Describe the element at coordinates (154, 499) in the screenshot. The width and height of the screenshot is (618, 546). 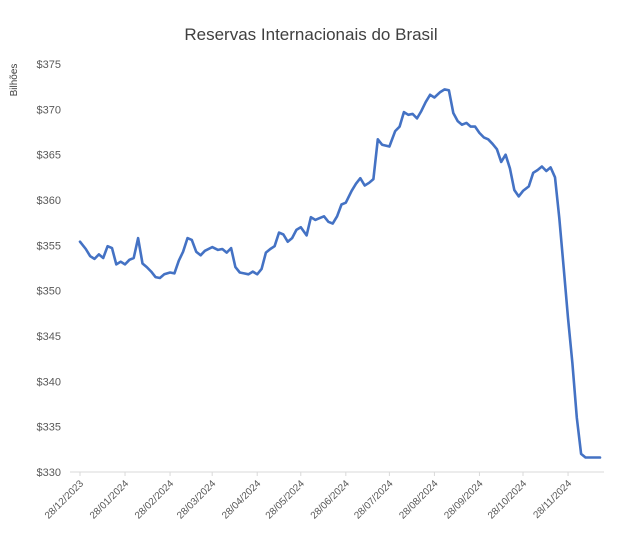
I see `x-tick-label: 28/02/2024` at that location.